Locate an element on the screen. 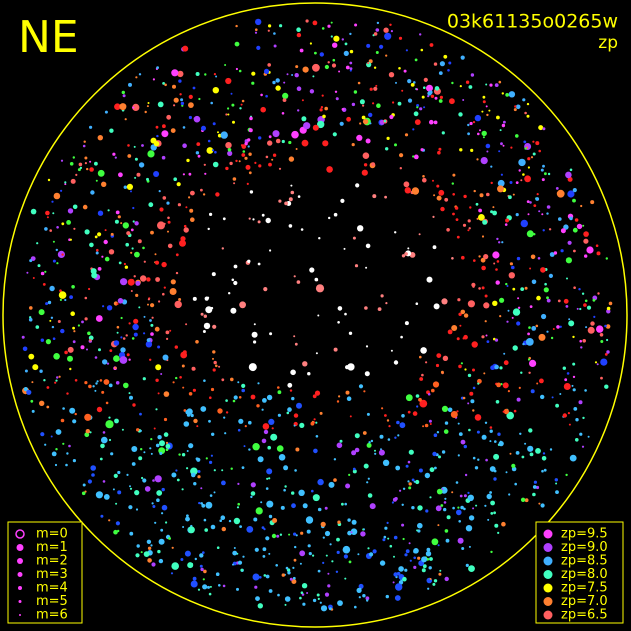 This screenshot has width=631, height=631. zp-label: zp=9.0 is located at coordinates (584, 547).